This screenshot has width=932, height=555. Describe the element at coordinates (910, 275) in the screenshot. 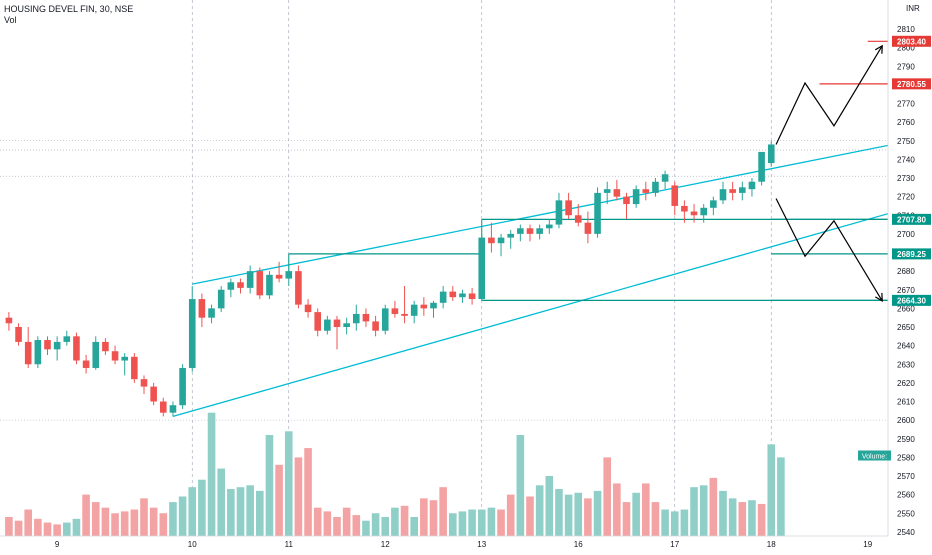

I see `price-axis-background` at that location.